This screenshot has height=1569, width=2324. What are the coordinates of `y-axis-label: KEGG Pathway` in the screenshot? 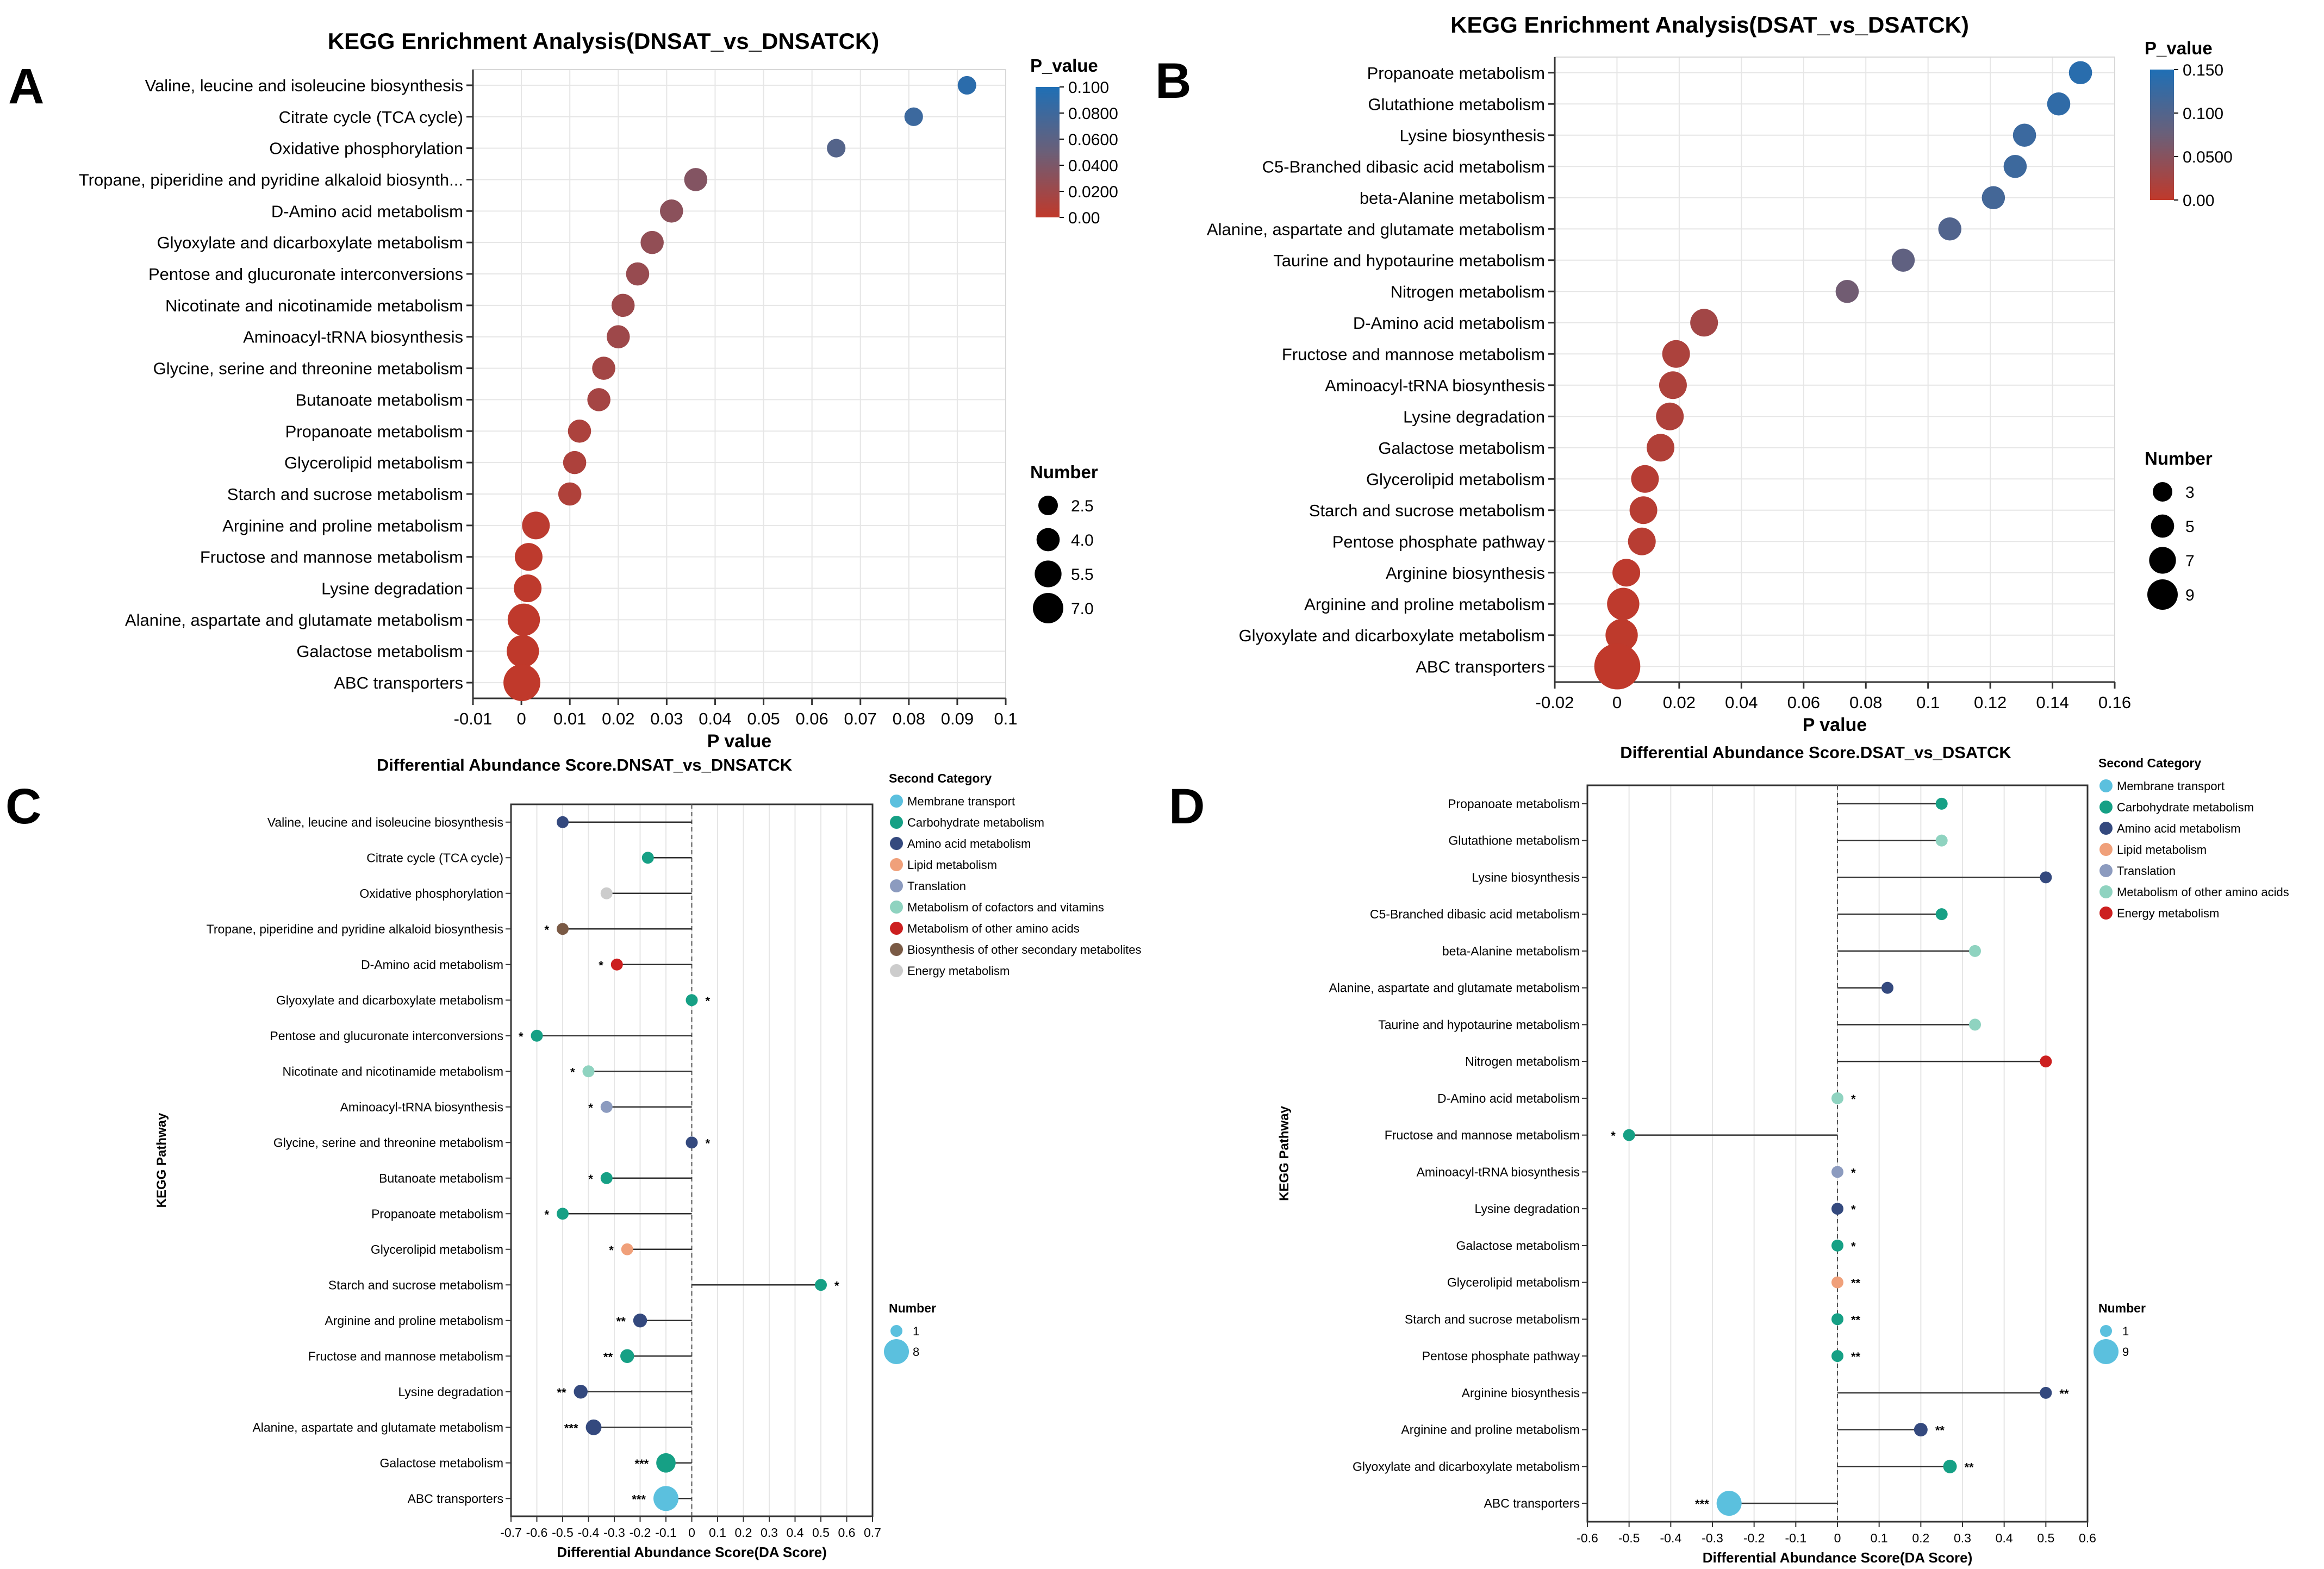 It's located at (161, 1160).